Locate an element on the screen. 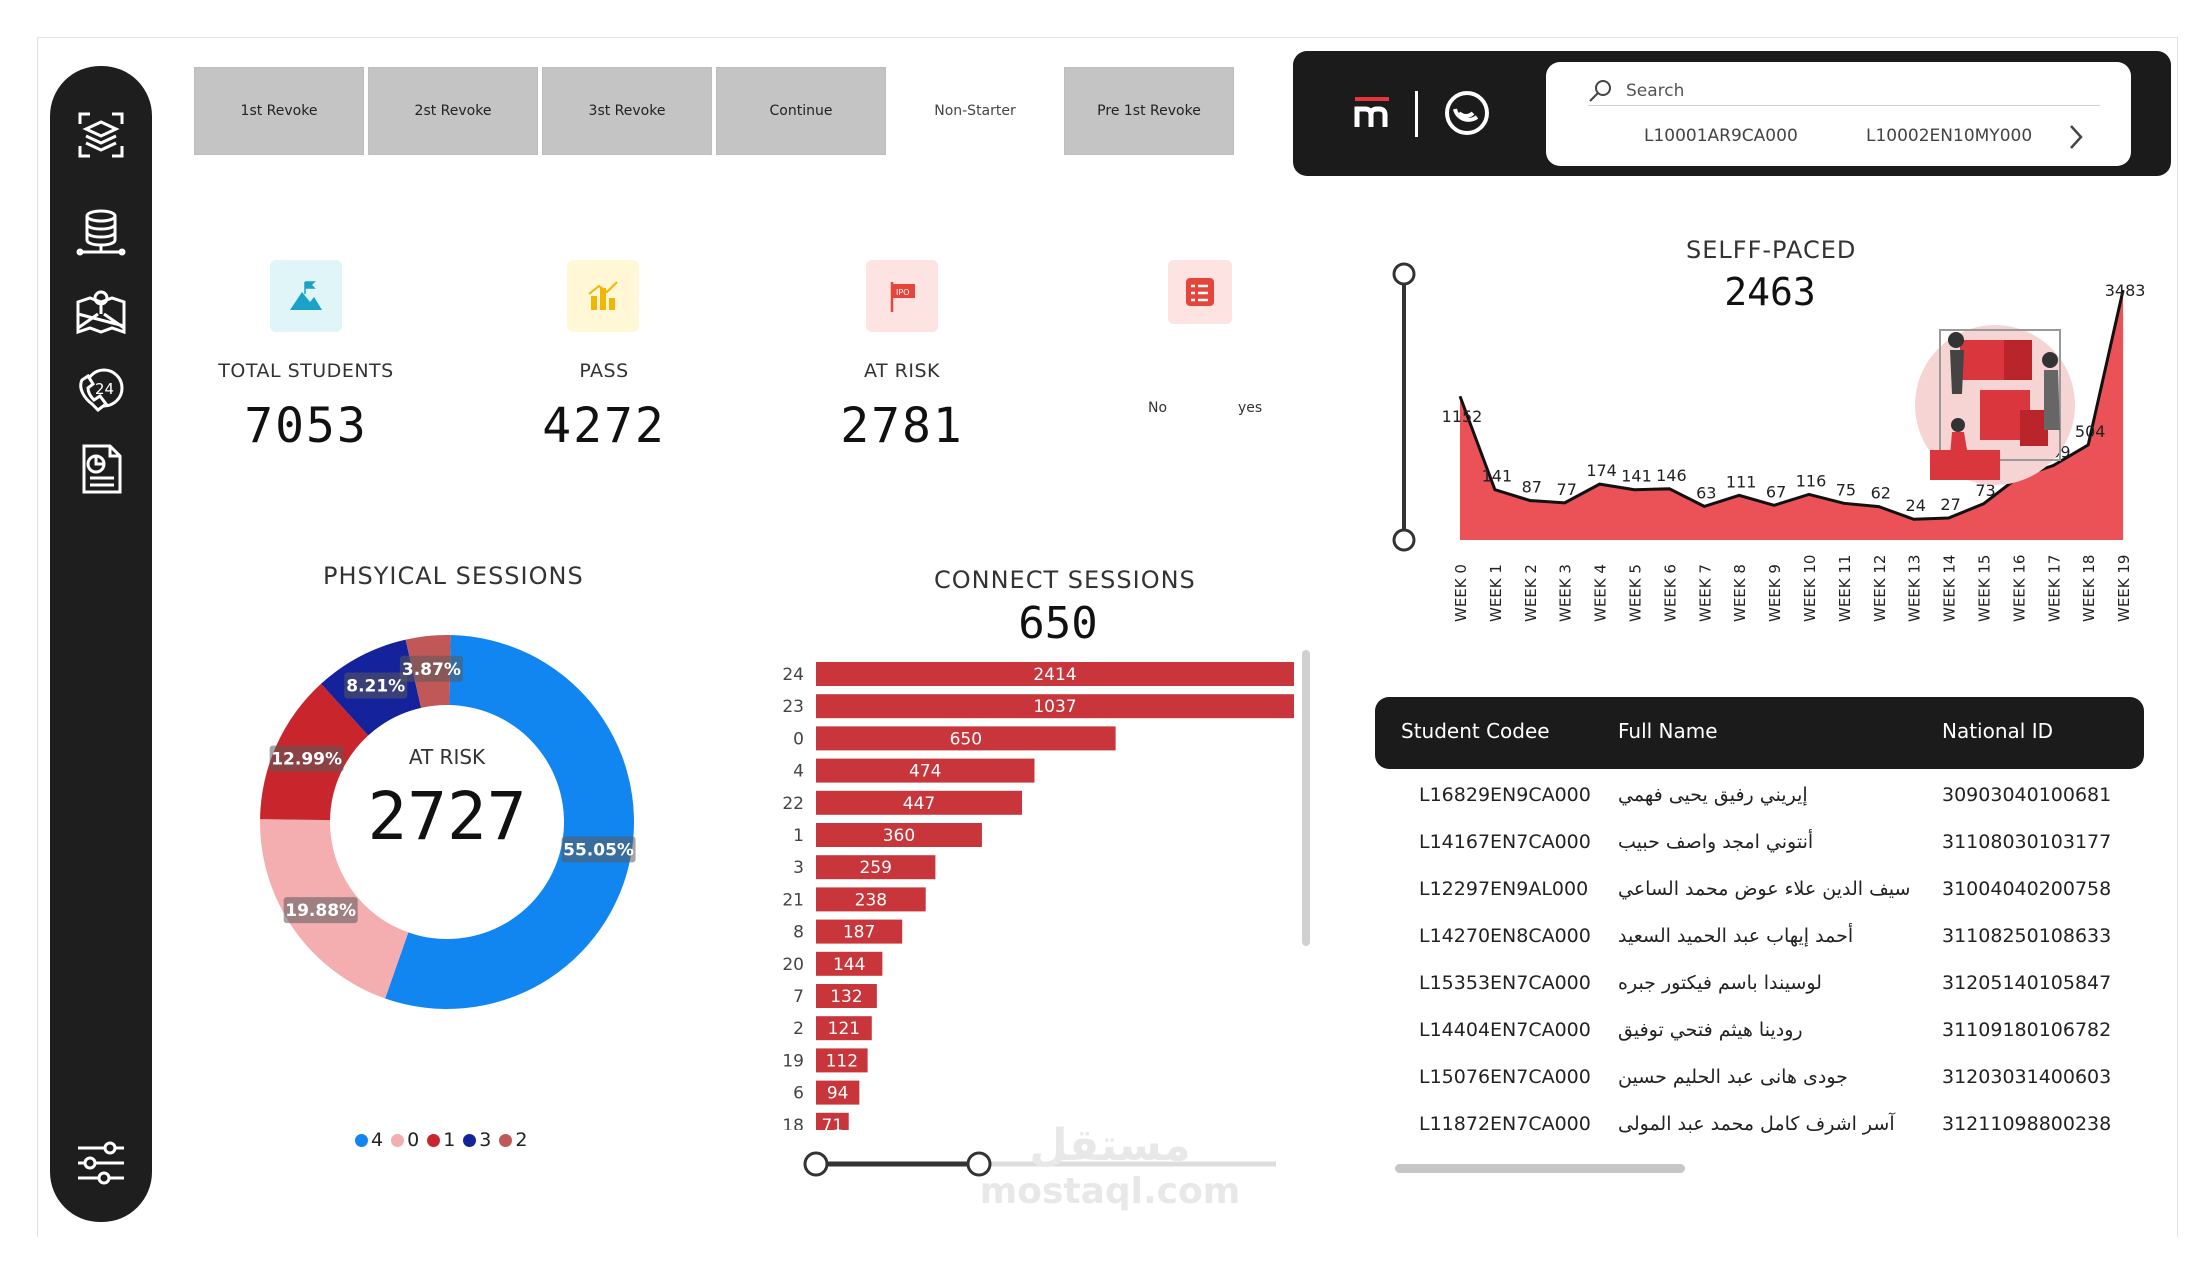  chevron-right-icon is located at coordinates (2076, 139).